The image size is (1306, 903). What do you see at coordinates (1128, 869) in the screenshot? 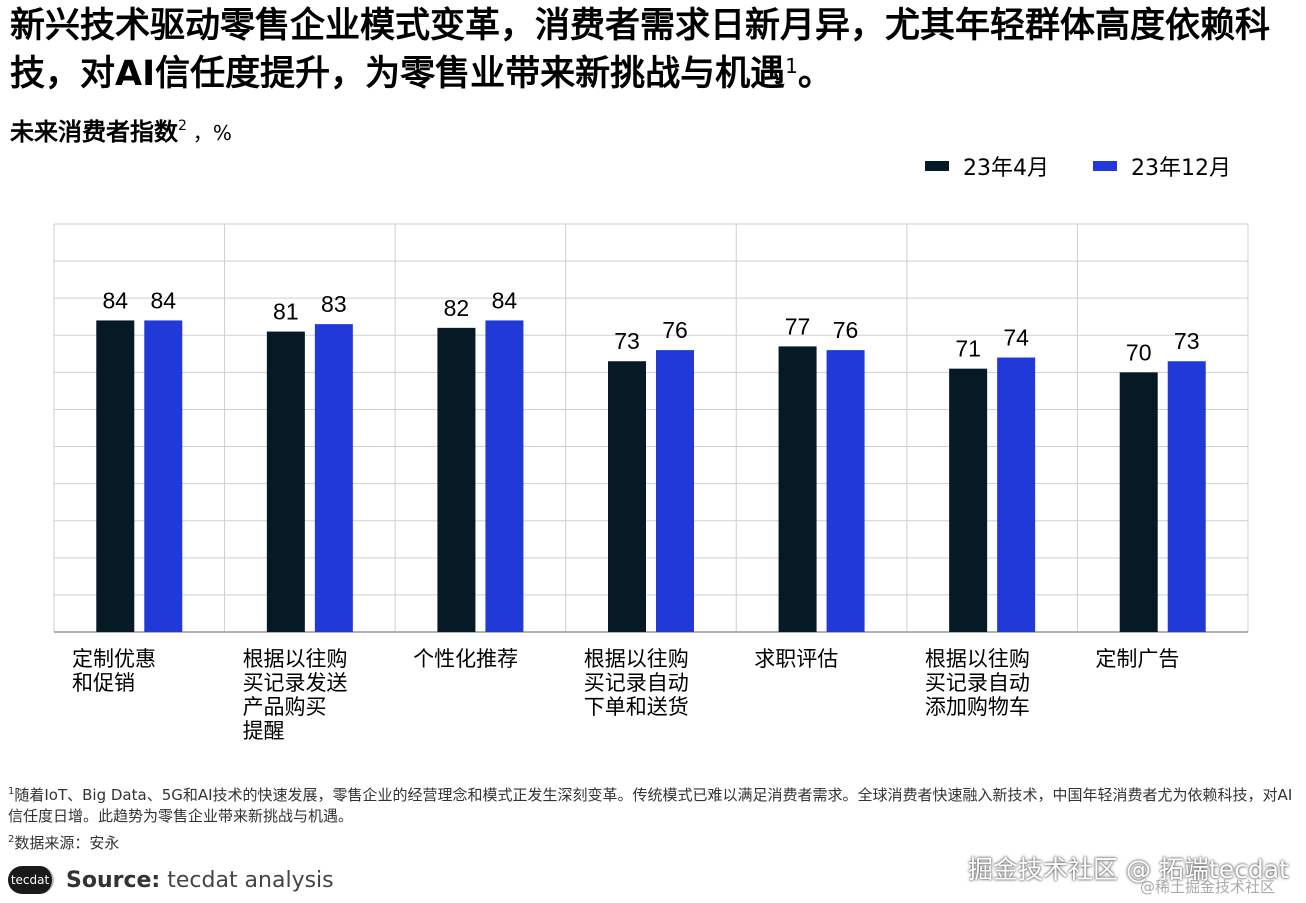
I see `watermark-primary: 掘金技术社区 @ 拓端tecdat` at bounding box center [1128, 869].